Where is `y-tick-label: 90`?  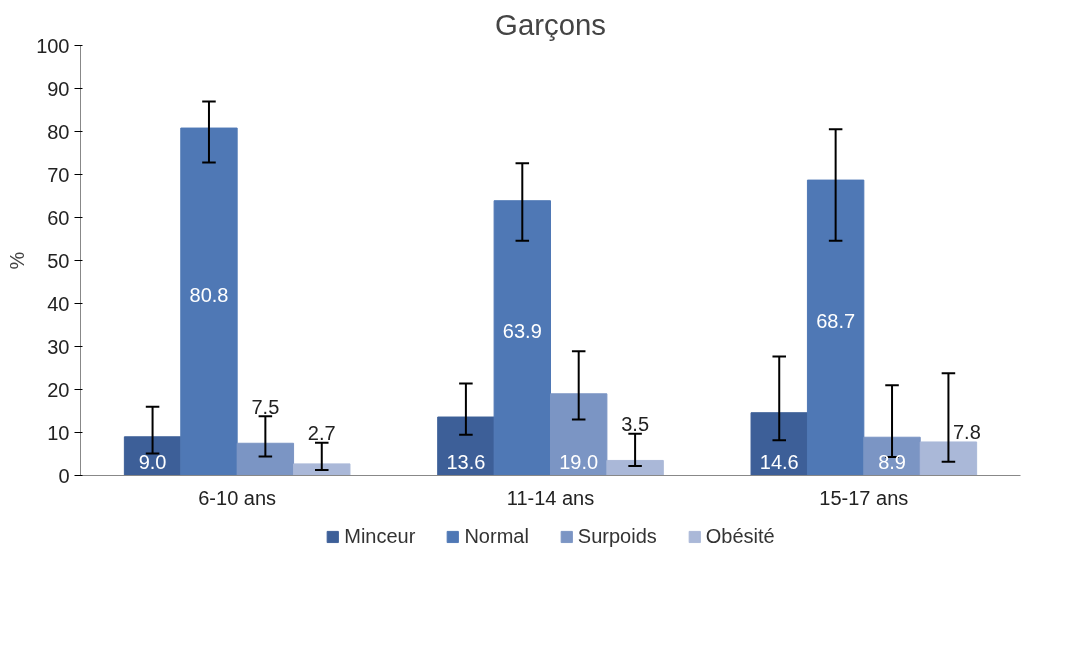 y-tick-label: 90 is located at coordinates (58, 88).